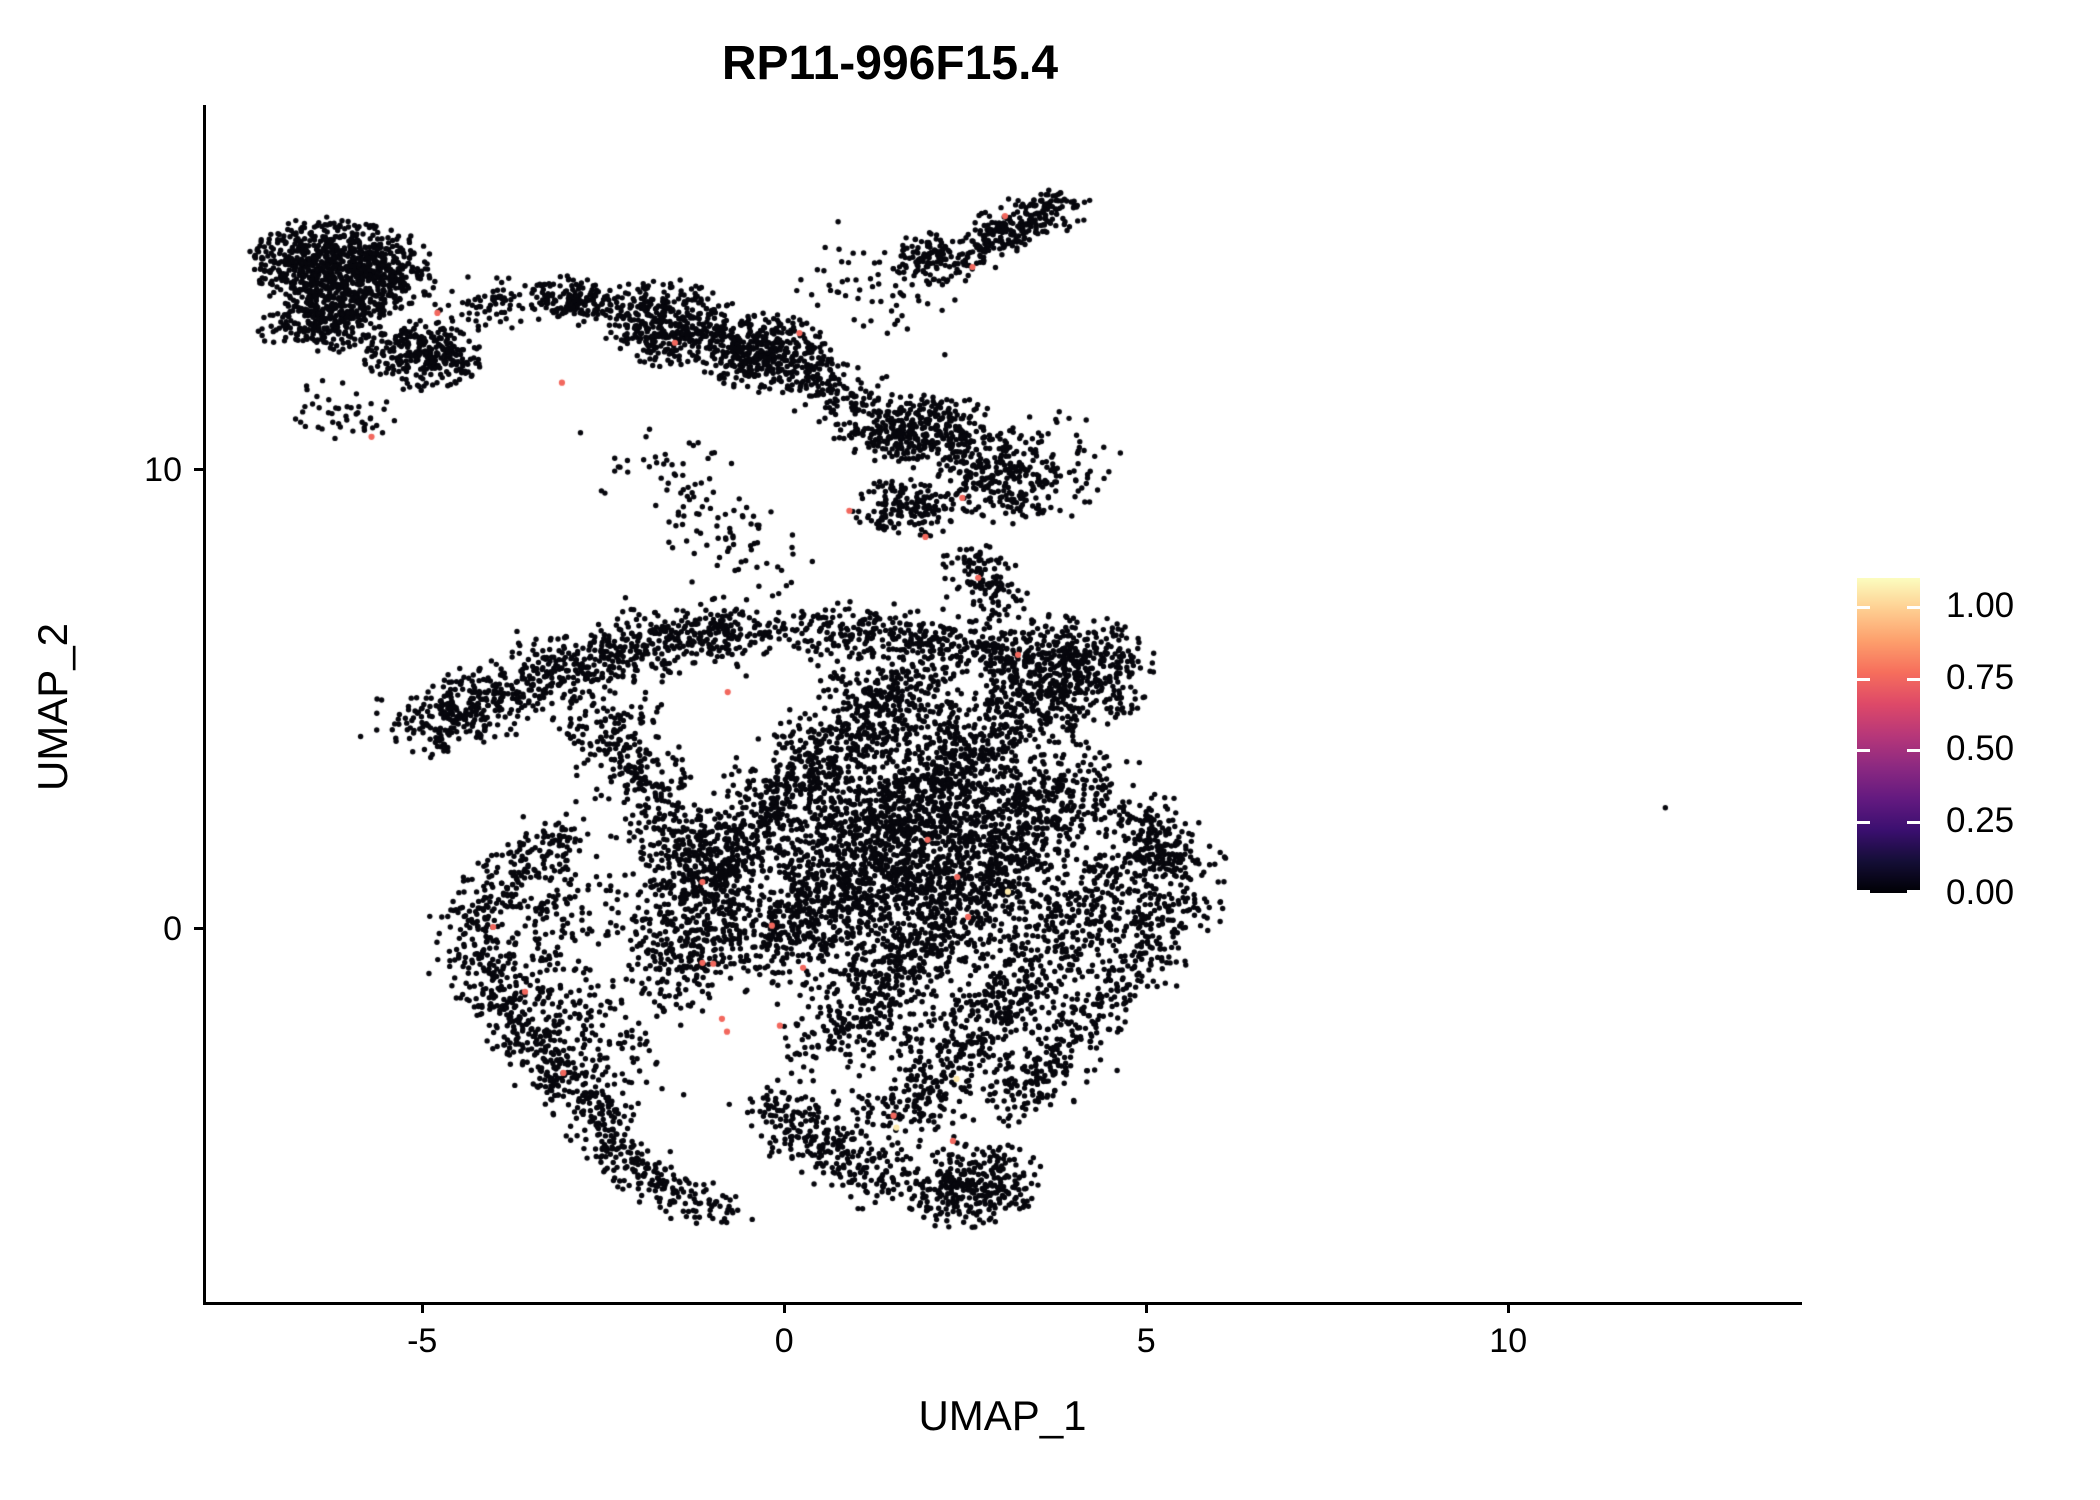 The image size is (2100, 1500). I want to click on x-axis-line, so click(1002, 1303).